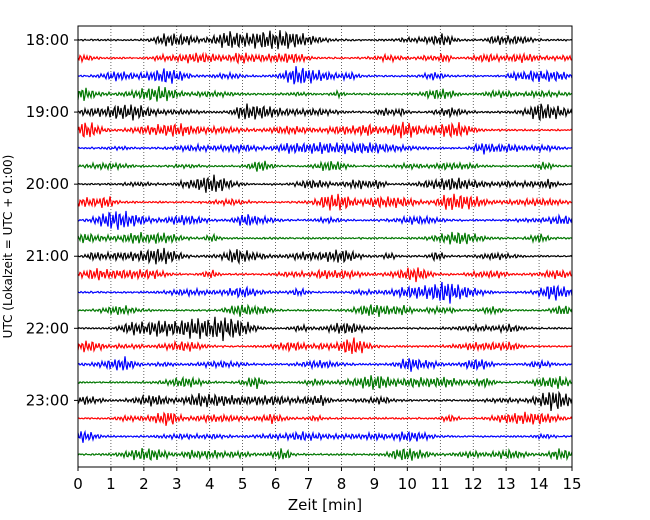 Image resolution: width=650 pixels, height=520 pixels. Describe the element at coordinates (473, 484) in the screenshot. I see `x-tick-label: 12` at that location.